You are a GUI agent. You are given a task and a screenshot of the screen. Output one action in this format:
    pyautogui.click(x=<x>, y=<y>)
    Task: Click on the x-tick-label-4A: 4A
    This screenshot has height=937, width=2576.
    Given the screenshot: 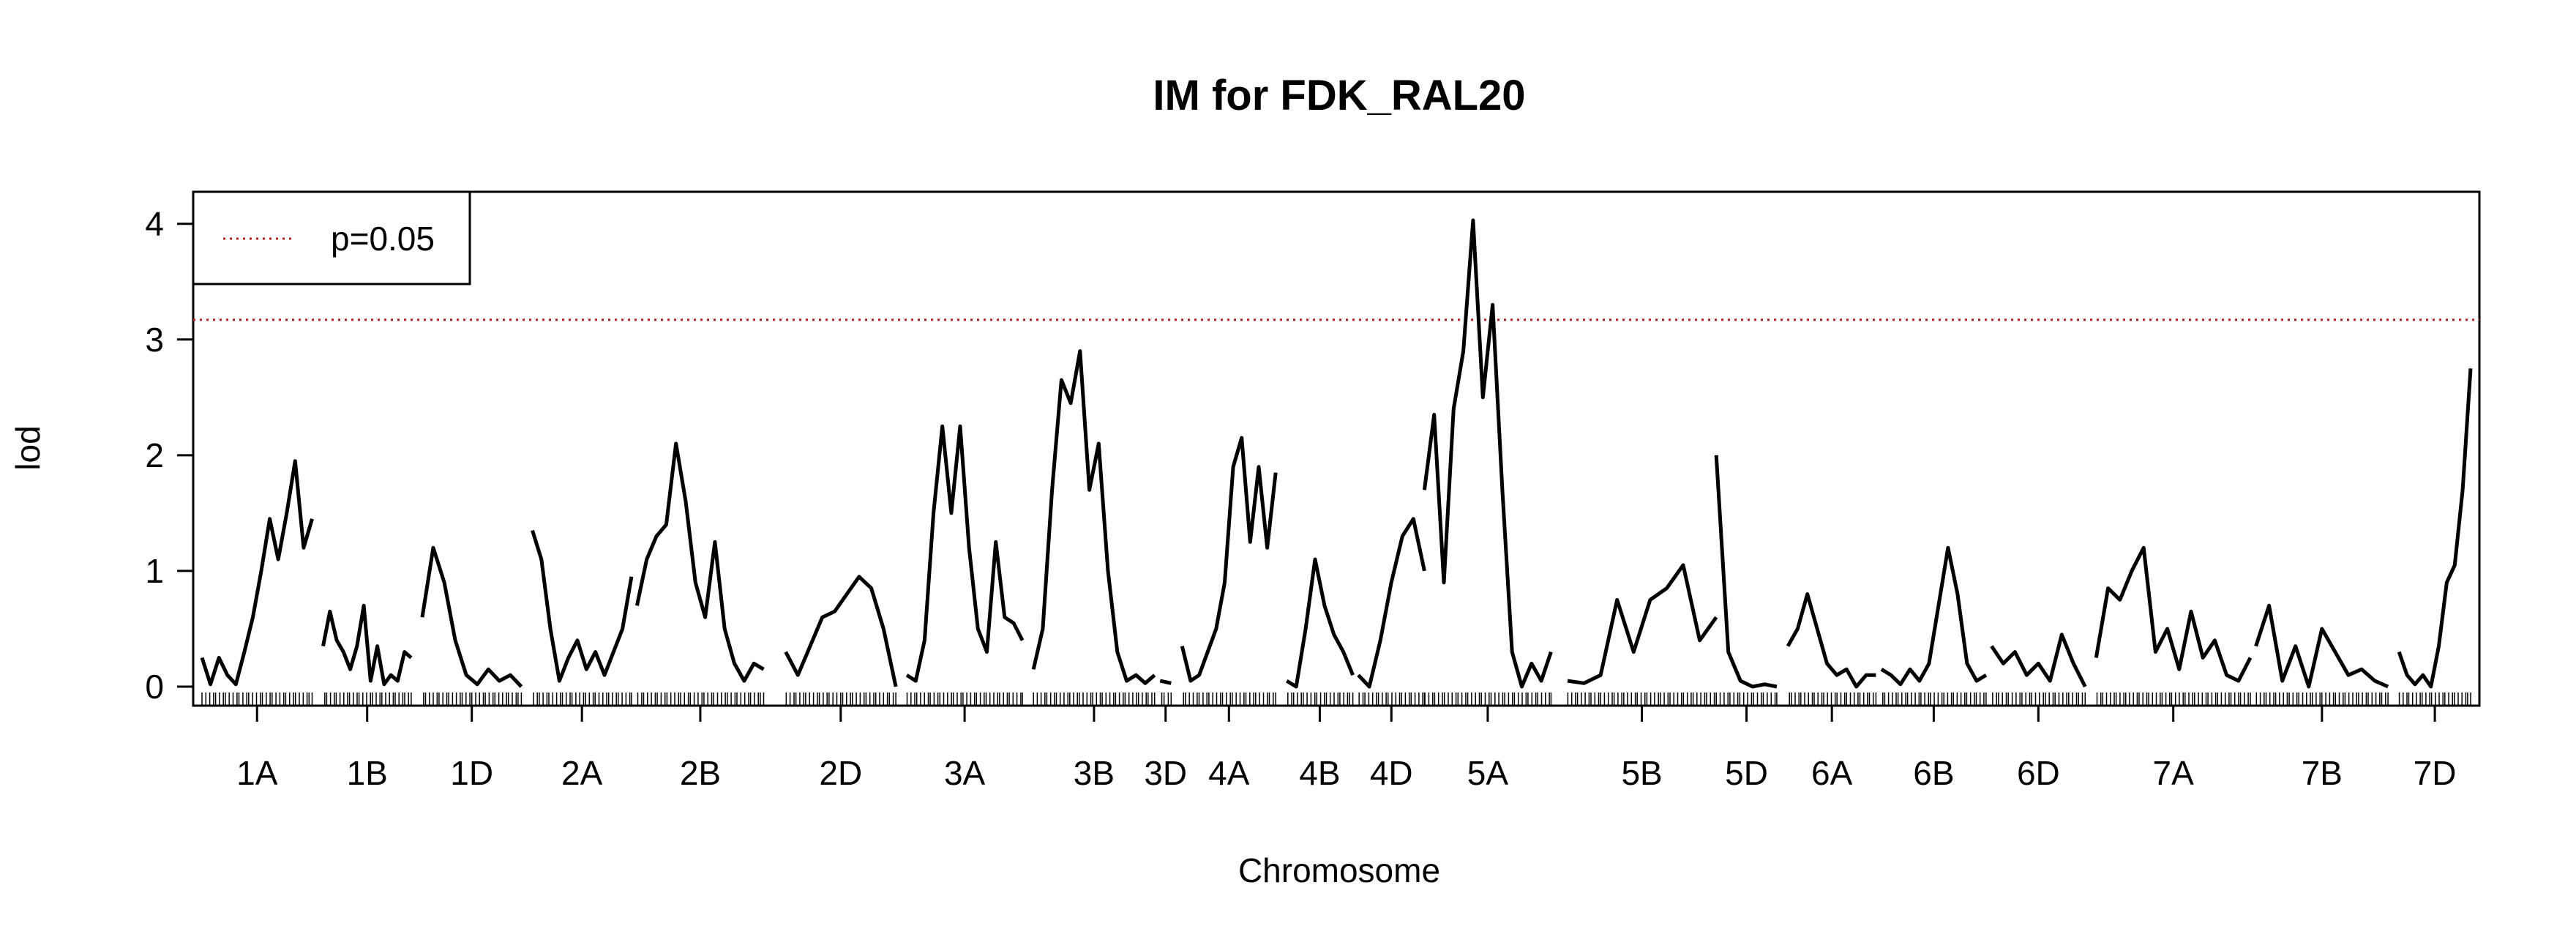 What is the action you would take?
    pyautogui.click(x=1229, y=773)
    